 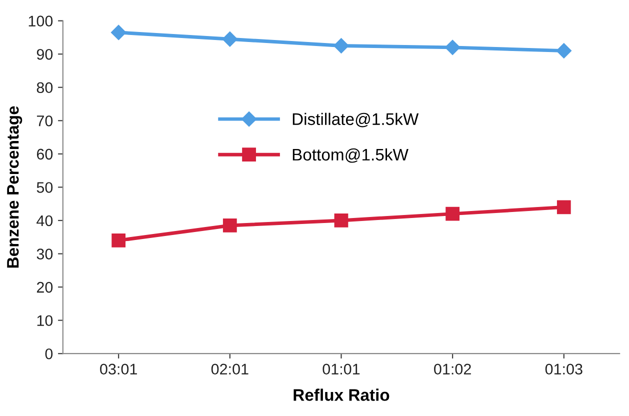 I want to click on y-tick-label: 20, so click(x=44, y=287).